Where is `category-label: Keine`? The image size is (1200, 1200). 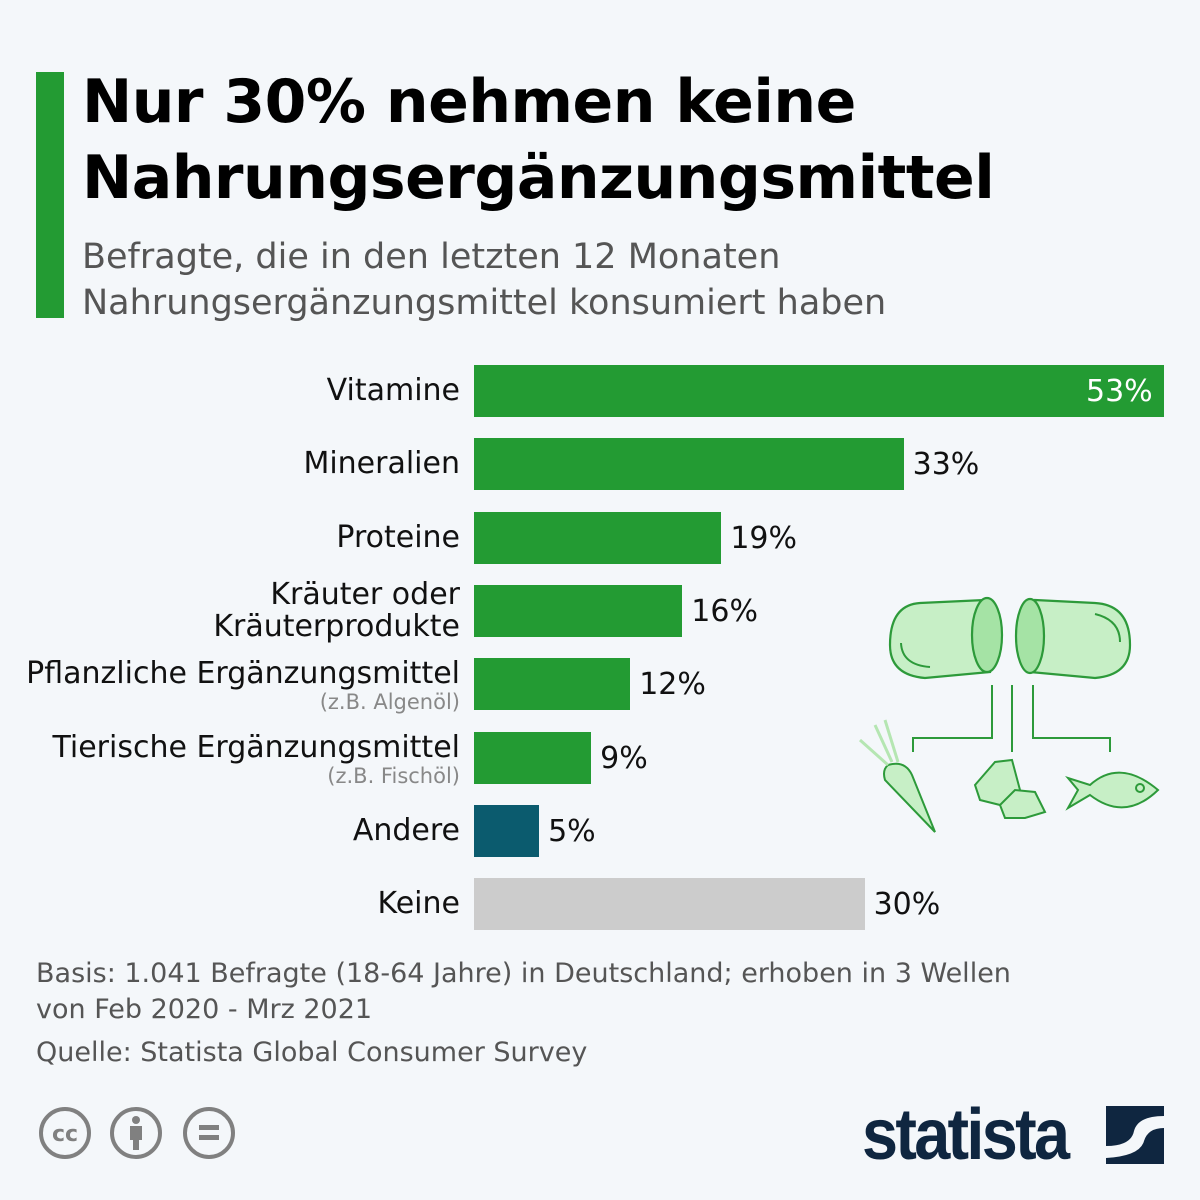 category-label: Keine is located at coordinates (419, 904).